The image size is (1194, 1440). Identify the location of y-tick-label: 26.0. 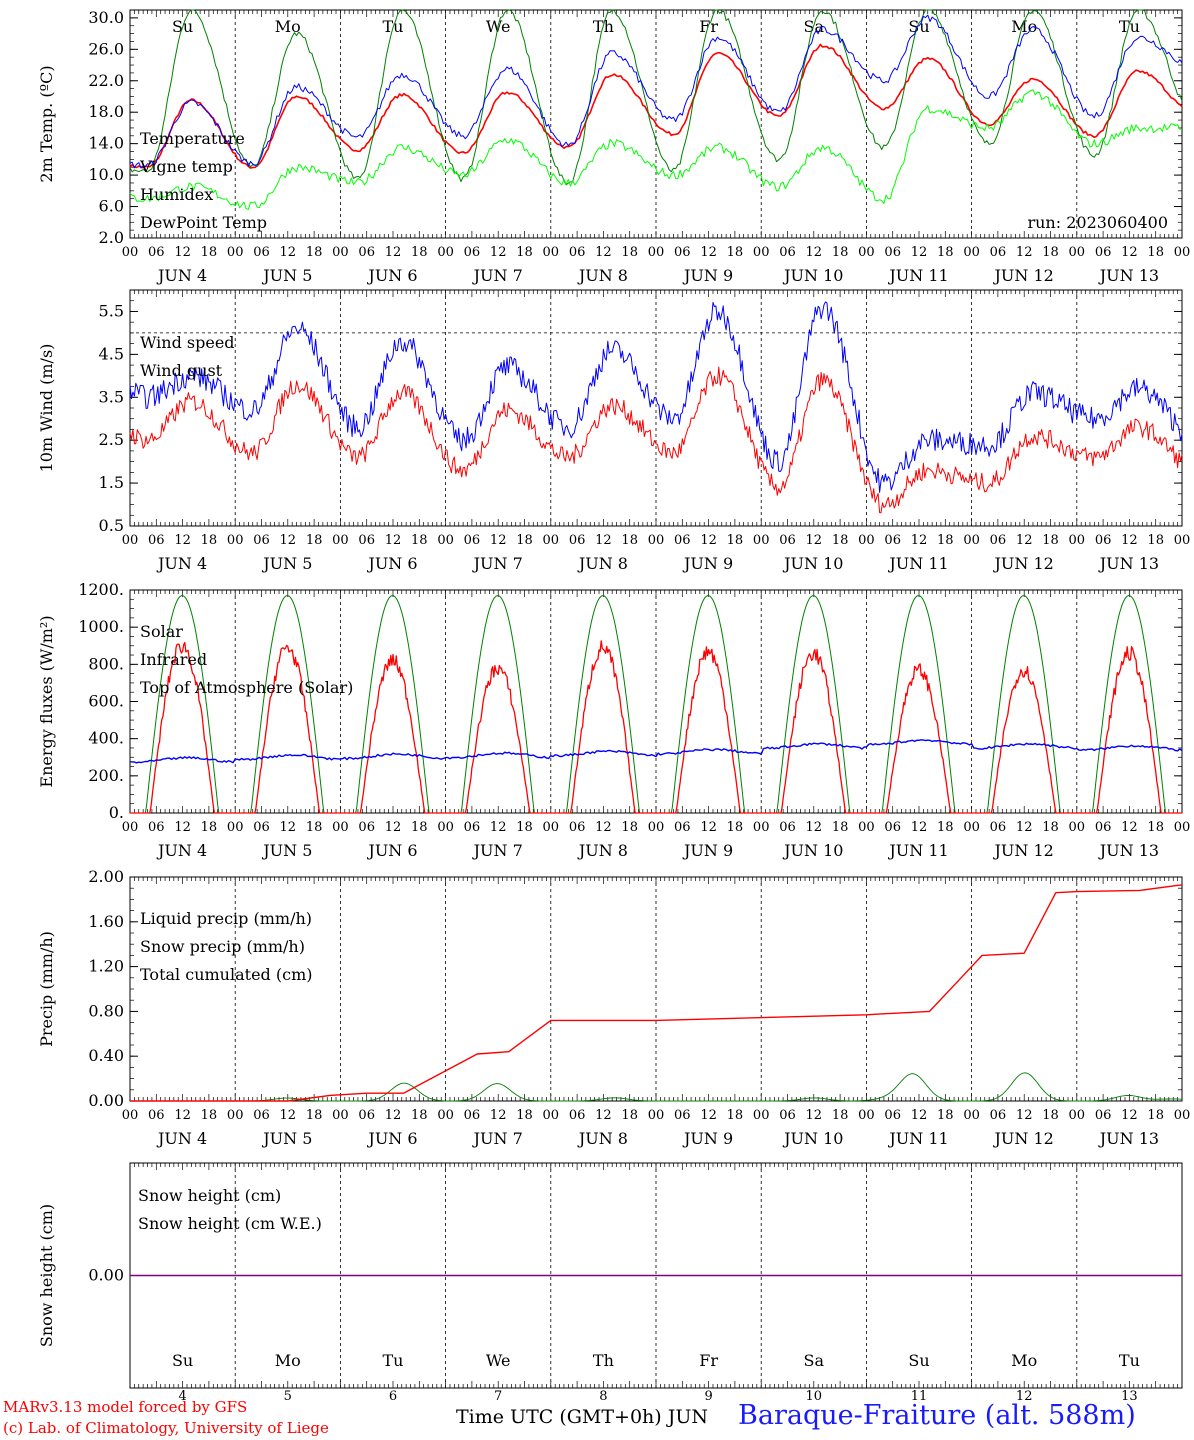
(106, 48).